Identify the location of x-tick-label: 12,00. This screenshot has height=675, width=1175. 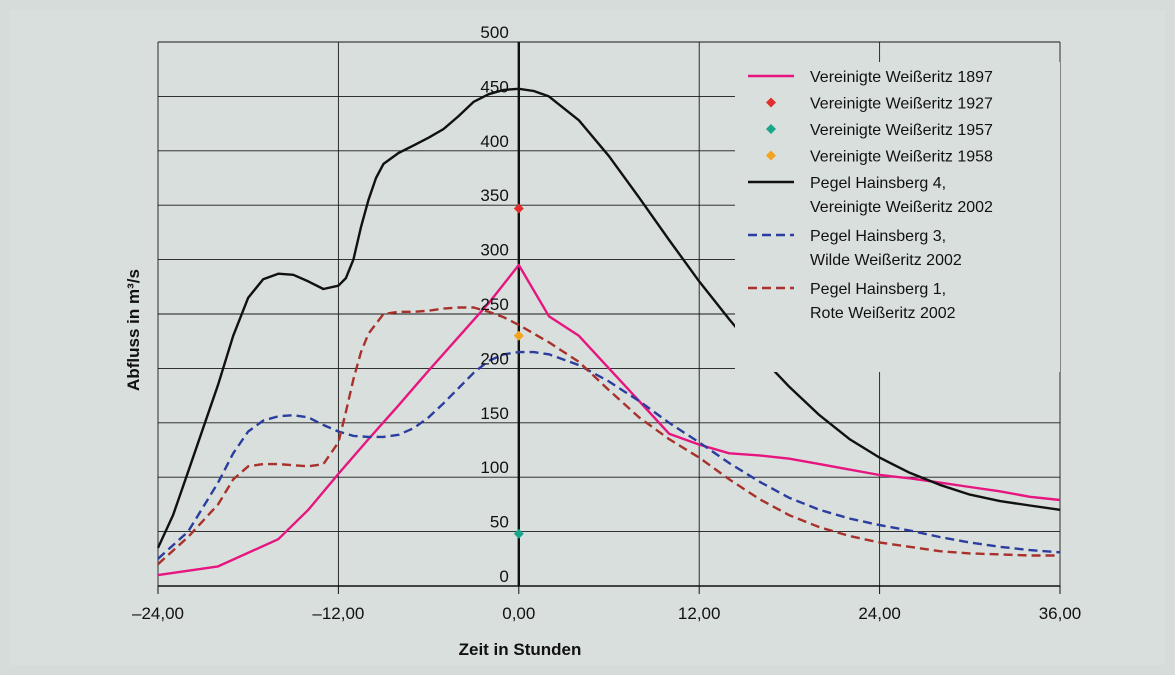
(699, 613).